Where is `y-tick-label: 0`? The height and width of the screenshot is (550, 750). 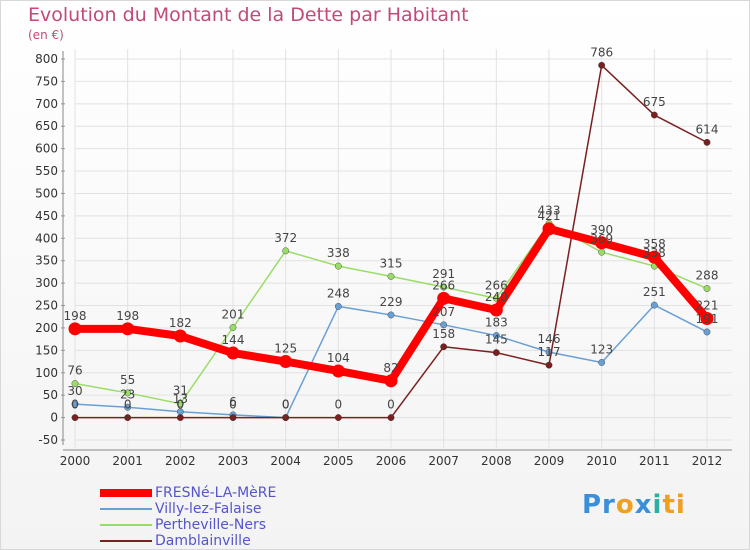
y-tick-label: 0 is located at coordinates (54, 418).